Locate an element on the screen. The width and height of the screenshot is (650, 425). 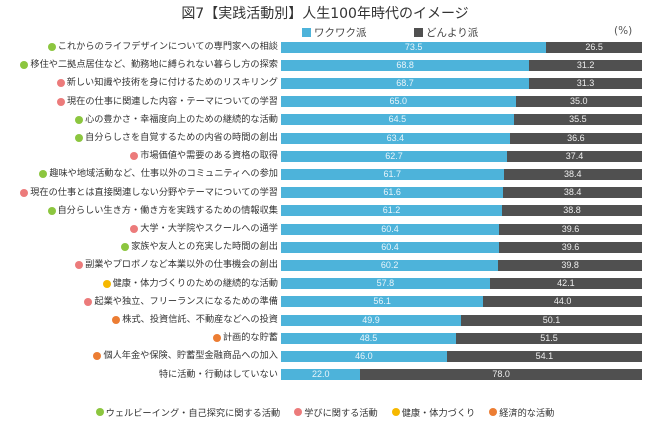
group-legend-item: ウェルビーイング・自己探究に関する活動 is located at coordinates (187, 412).